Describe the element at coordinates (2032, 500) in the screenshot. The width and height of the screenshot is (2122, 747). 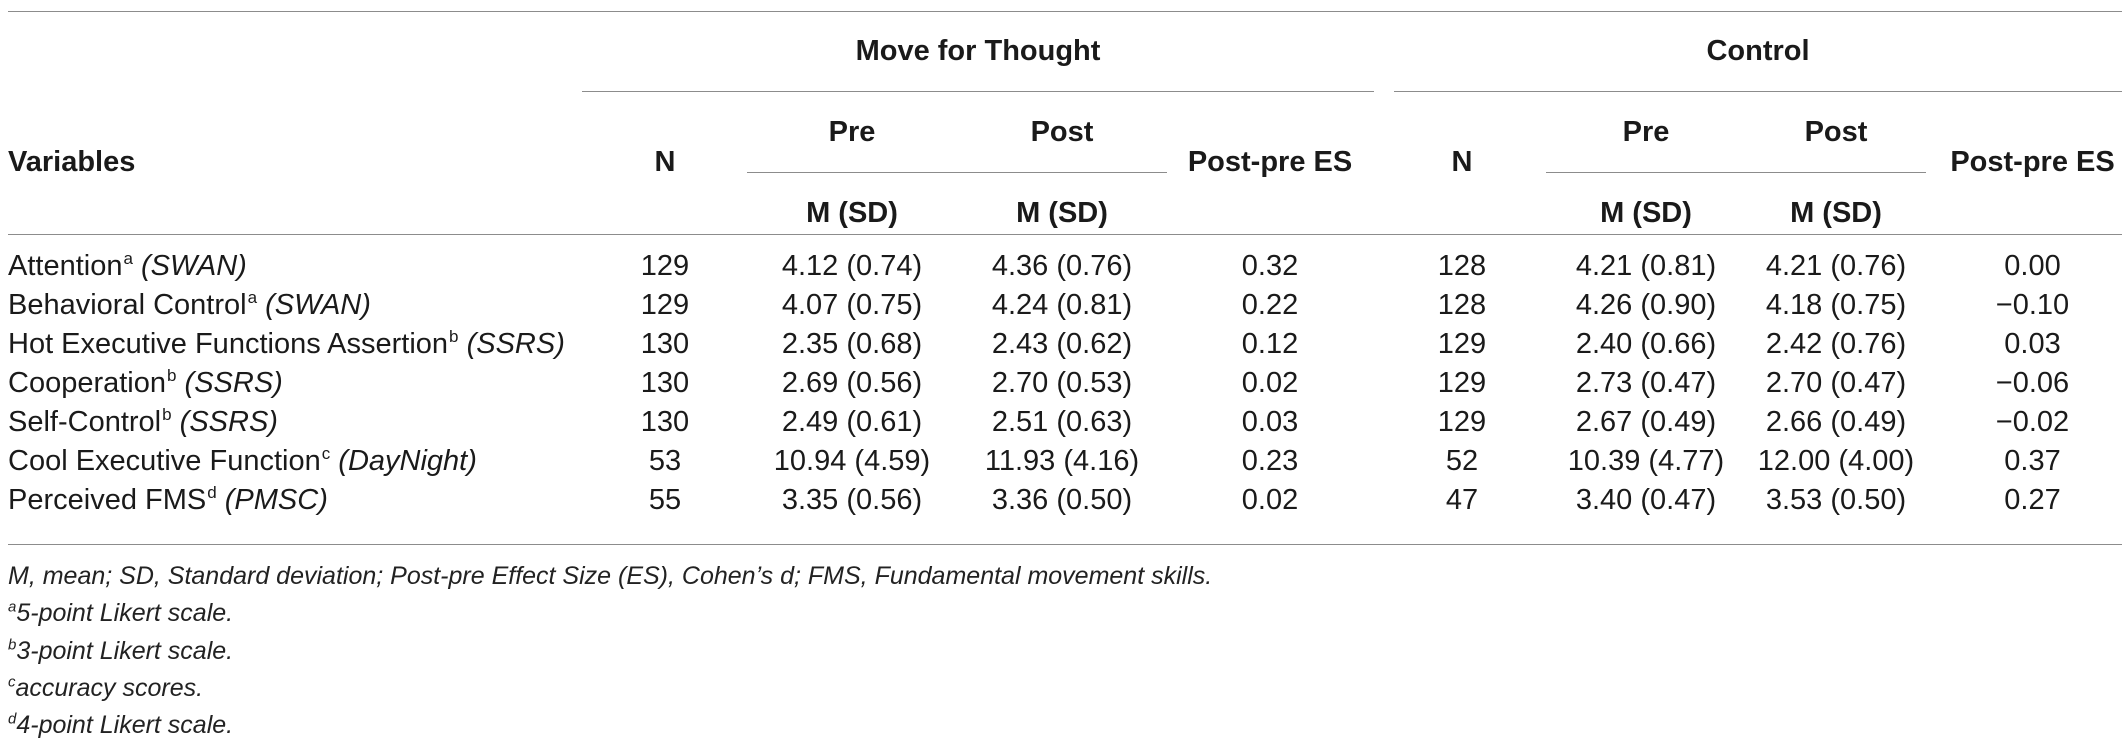
I see `cell-ctl-es: 0.27` at that location.